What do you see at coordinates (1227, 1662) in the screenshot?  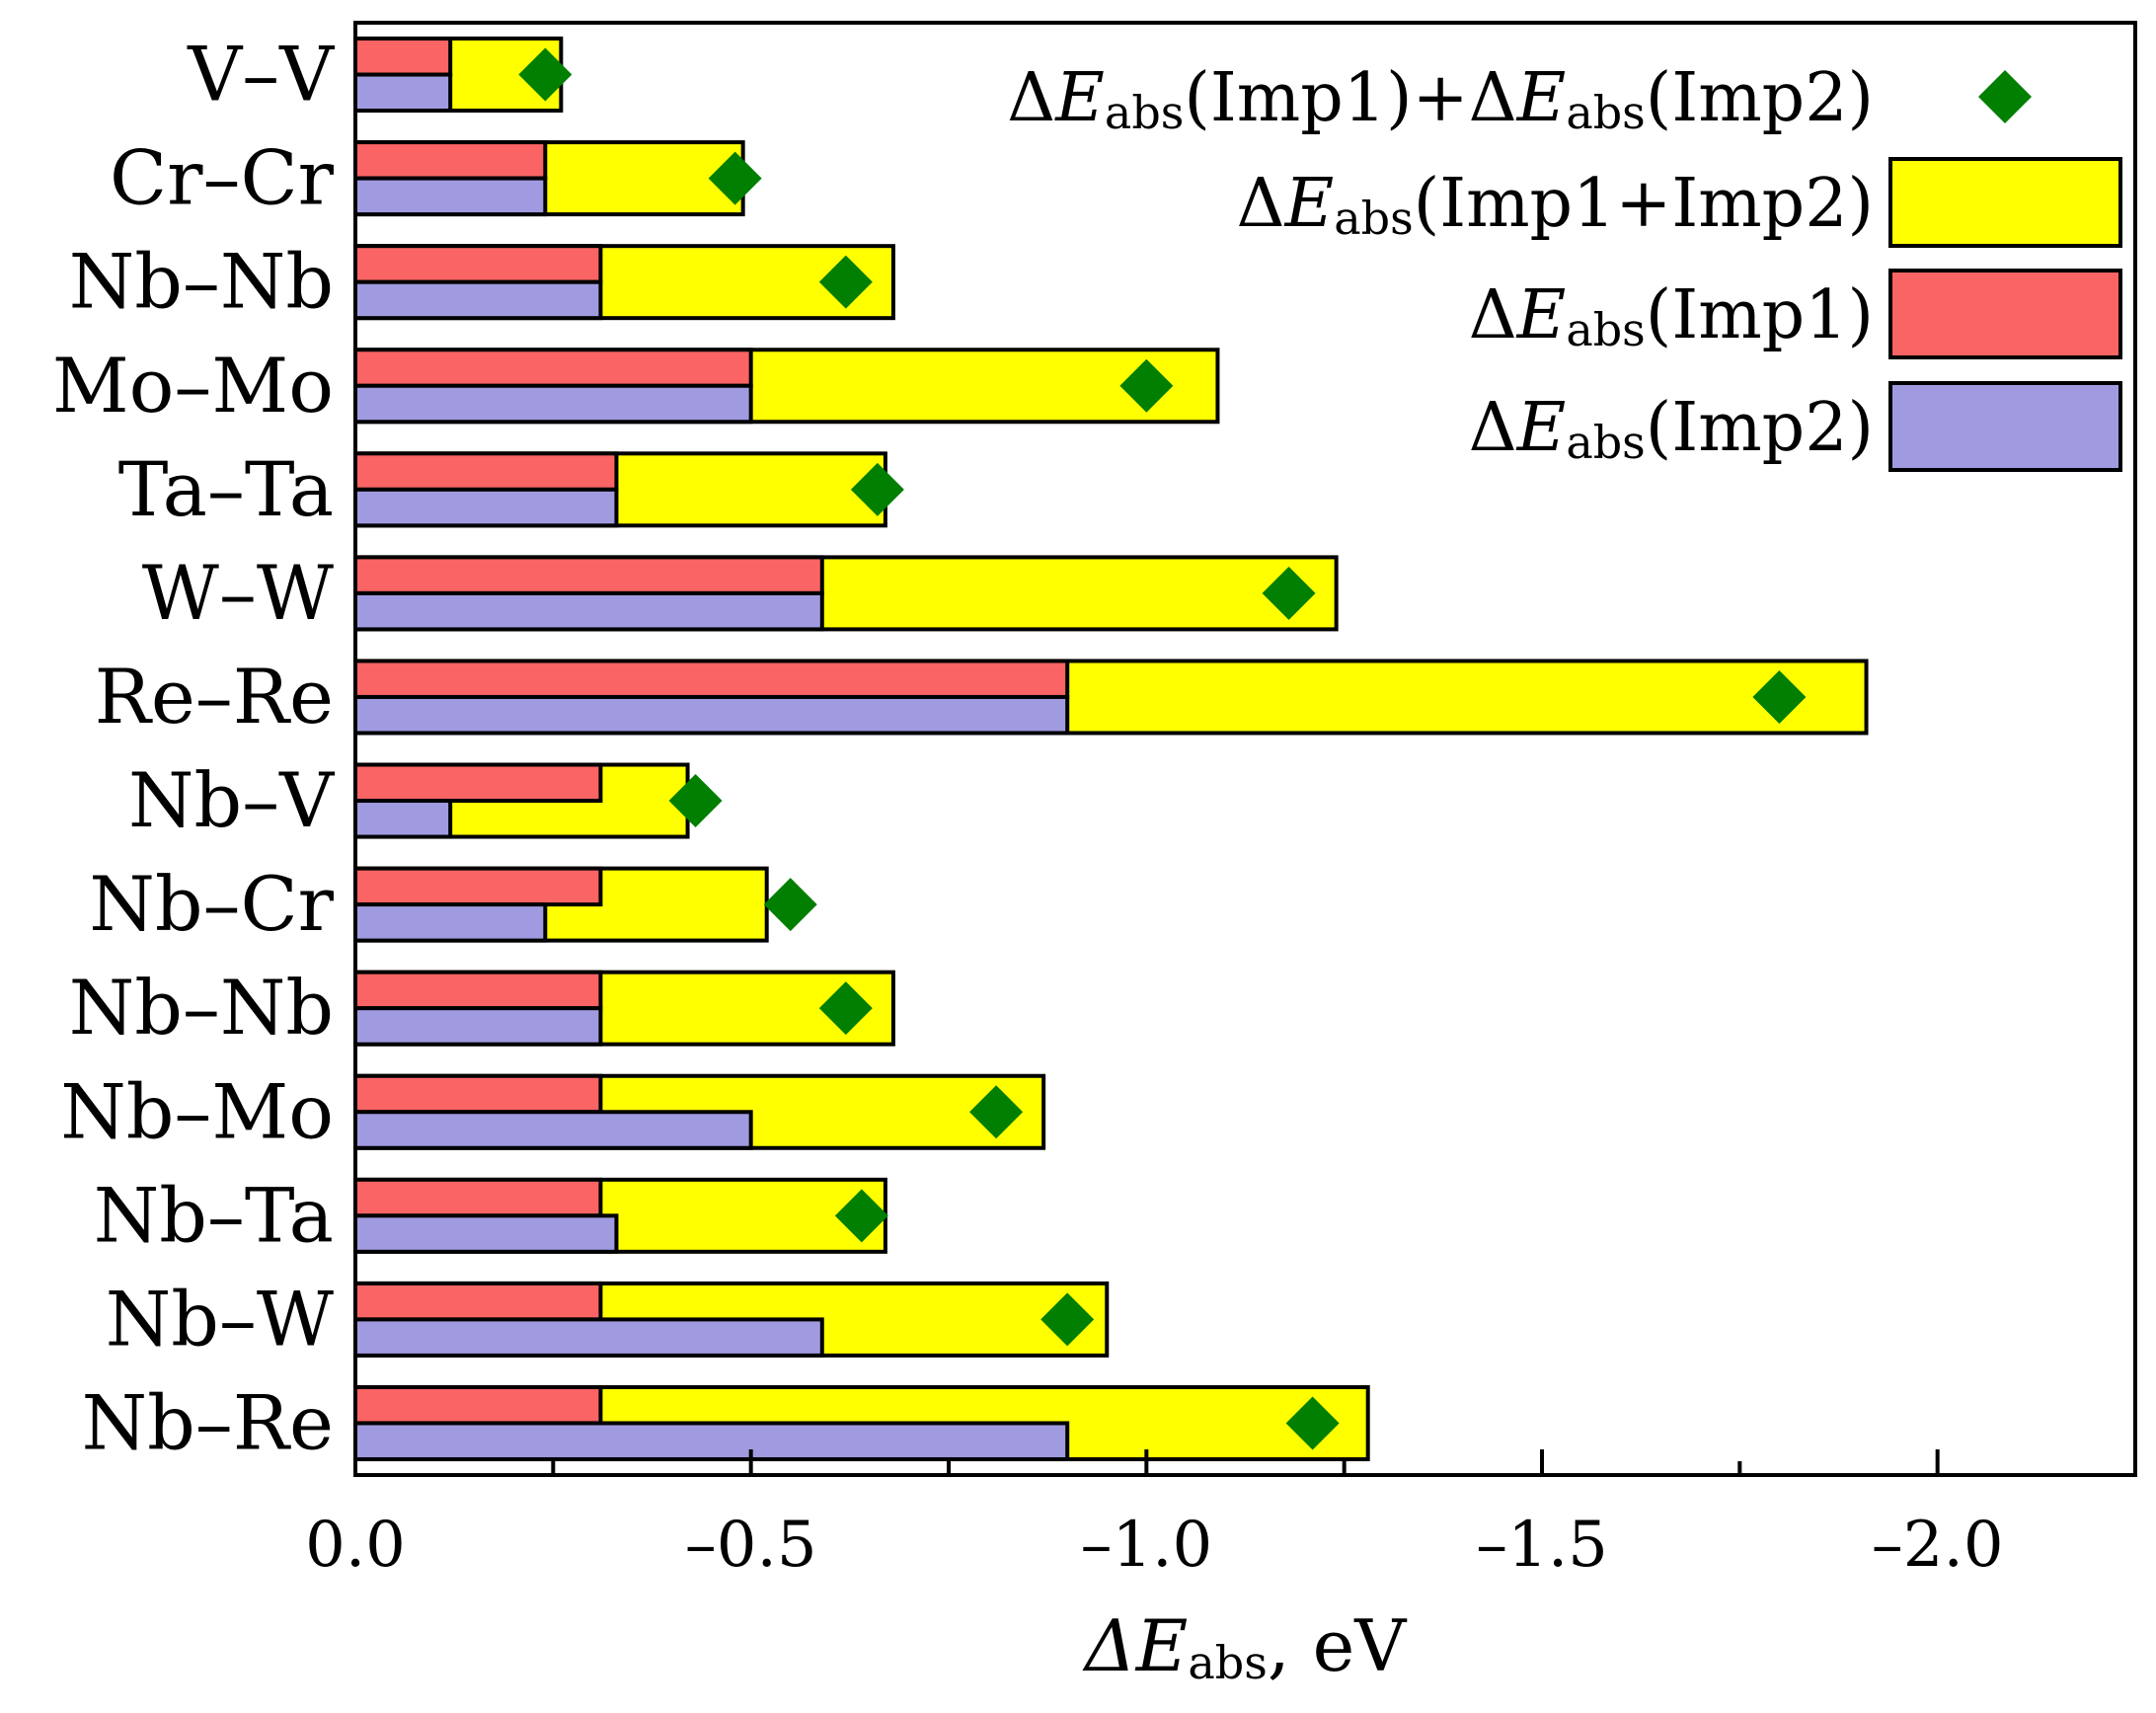 I see `x-axis-title-sub: abs` at bounding box center [1227, 1662].